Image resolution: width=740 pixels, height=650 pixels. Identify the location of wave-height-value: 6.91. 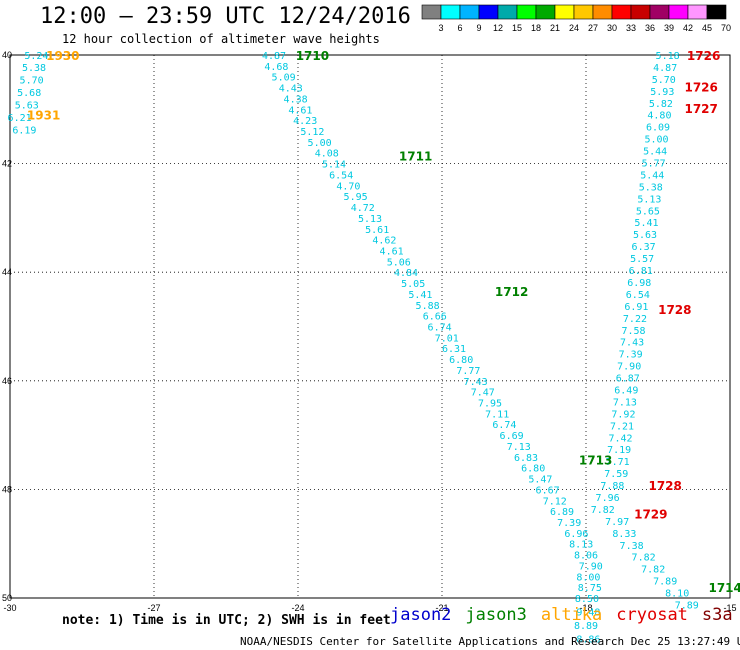
(636, 307).